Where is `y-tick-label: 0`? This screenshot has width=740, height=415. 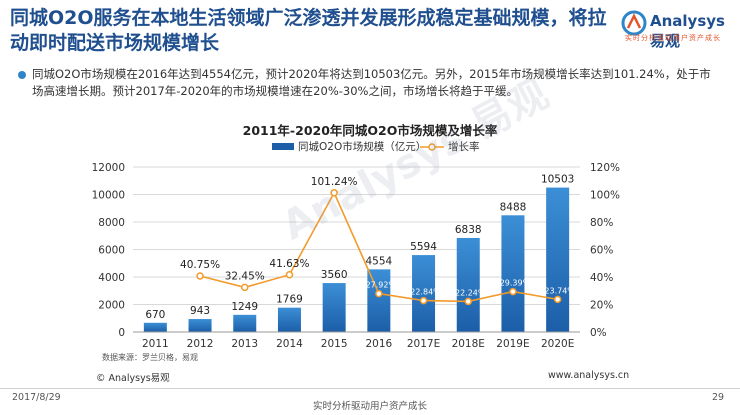 y-tick-label: 0 is located at coordinates (121, 333).